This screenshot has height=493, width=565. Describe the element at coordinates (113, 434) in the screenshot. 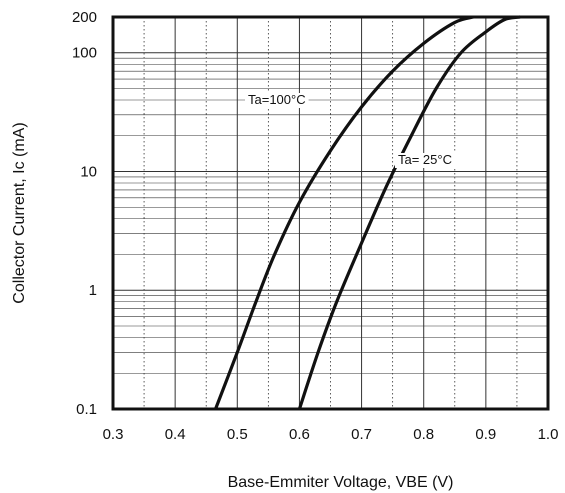

I see `x-tick-label: 0.3` at that location.